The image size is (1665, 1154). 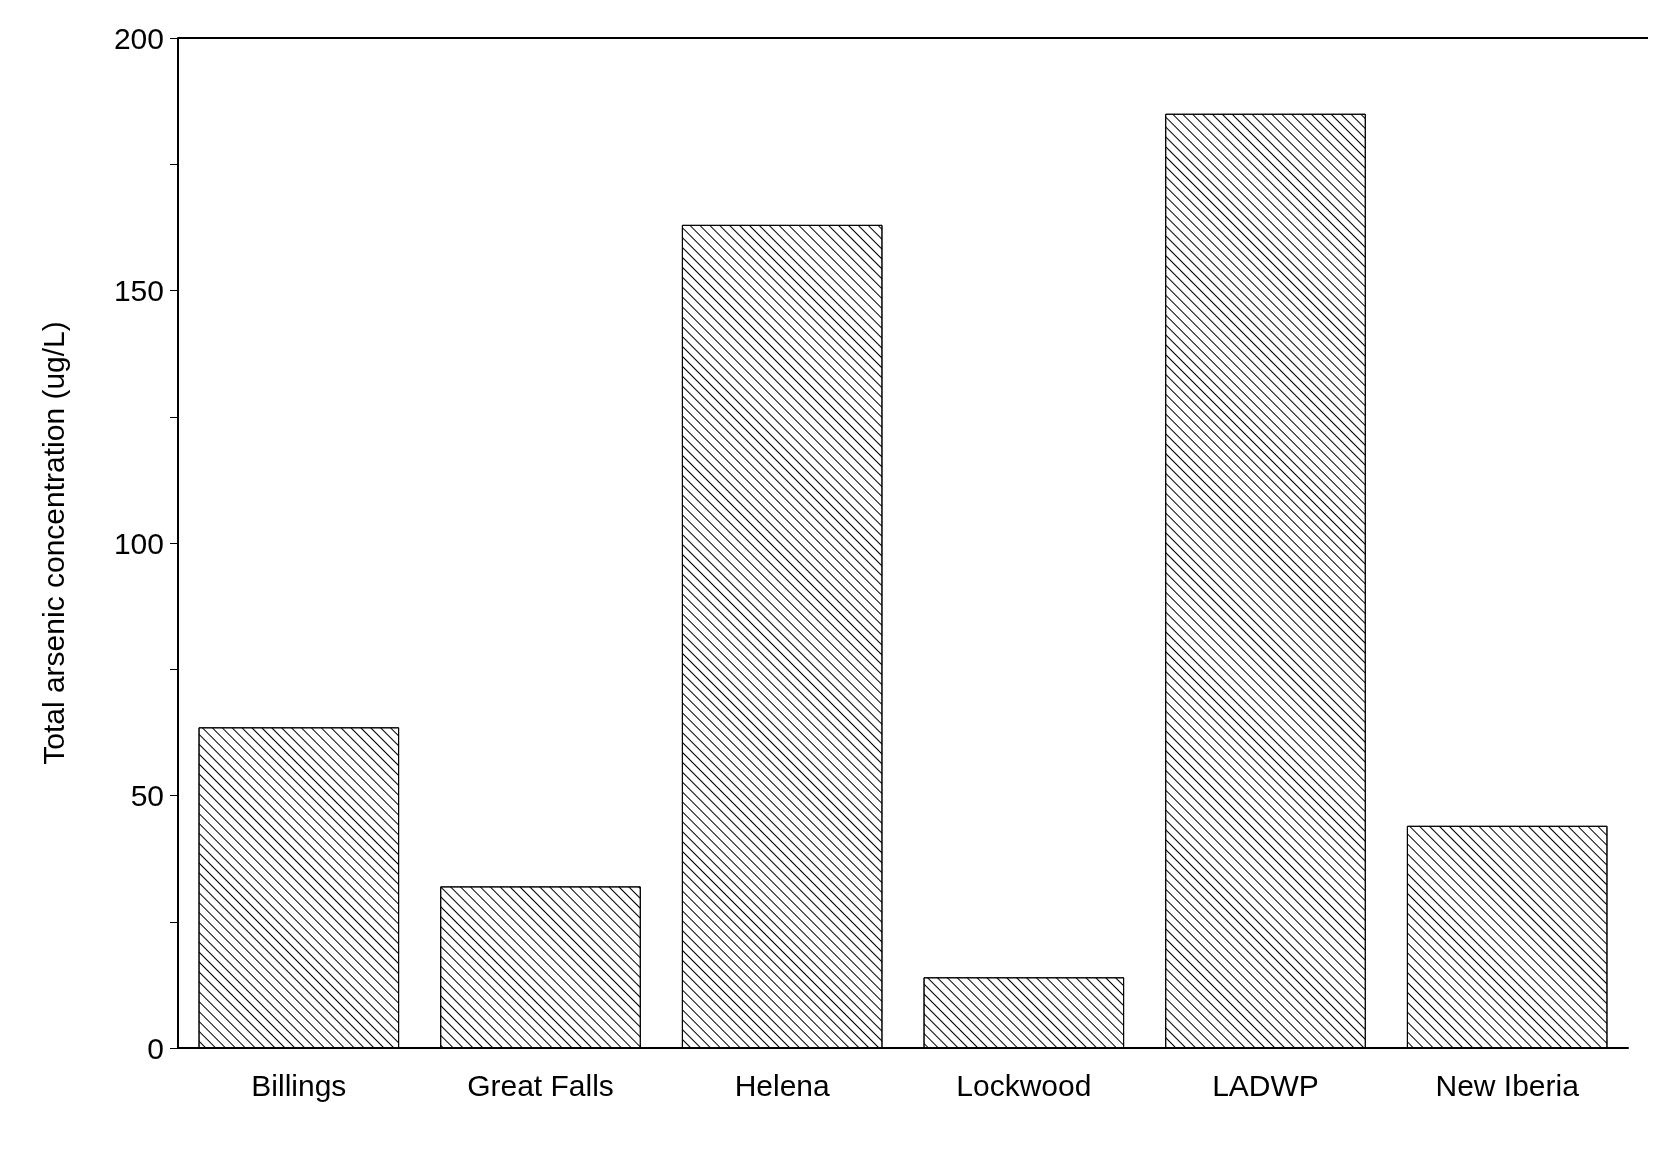 What do you see at coordinates (138, 290) in the screenshot?
I see `y-tick-label: 150` at bounding box center [138, 290].